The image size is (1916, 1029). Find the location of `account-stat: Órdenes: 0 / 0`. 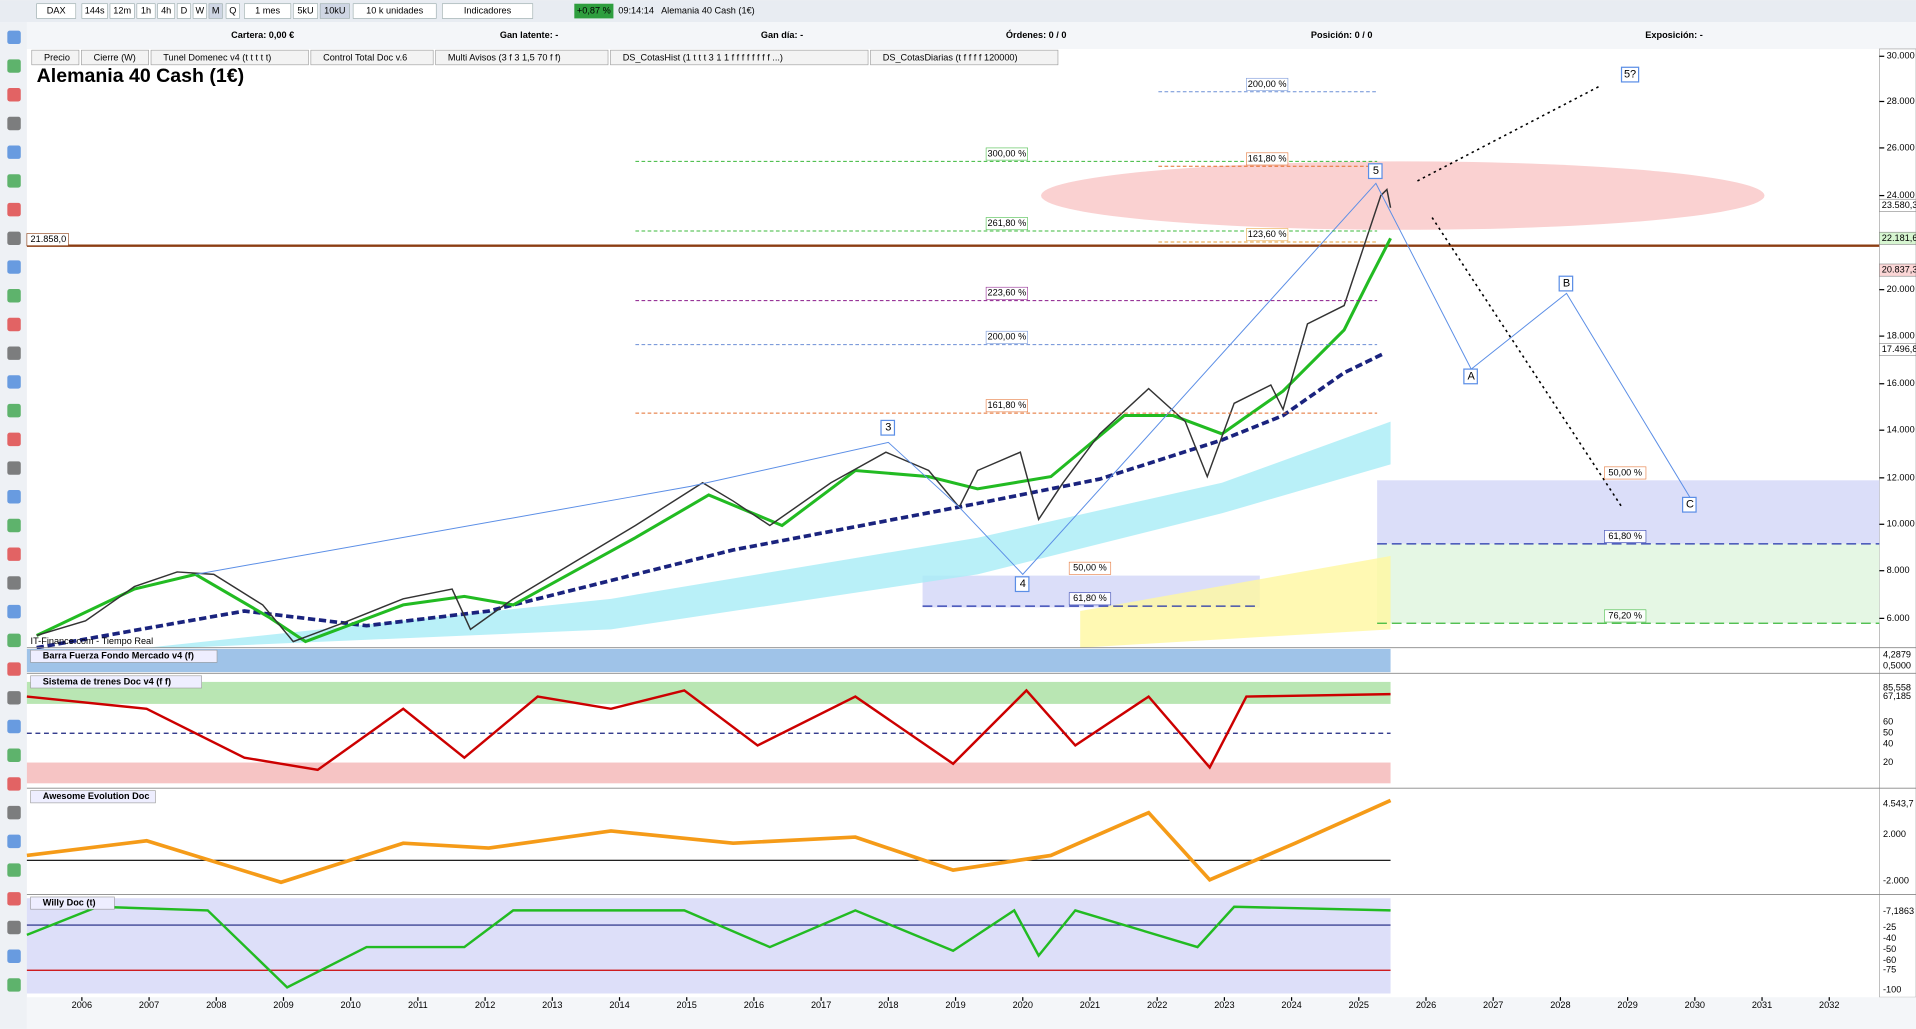

account-stat: Órdenes: 0 / 0 is located at coordinates (1036, 34).